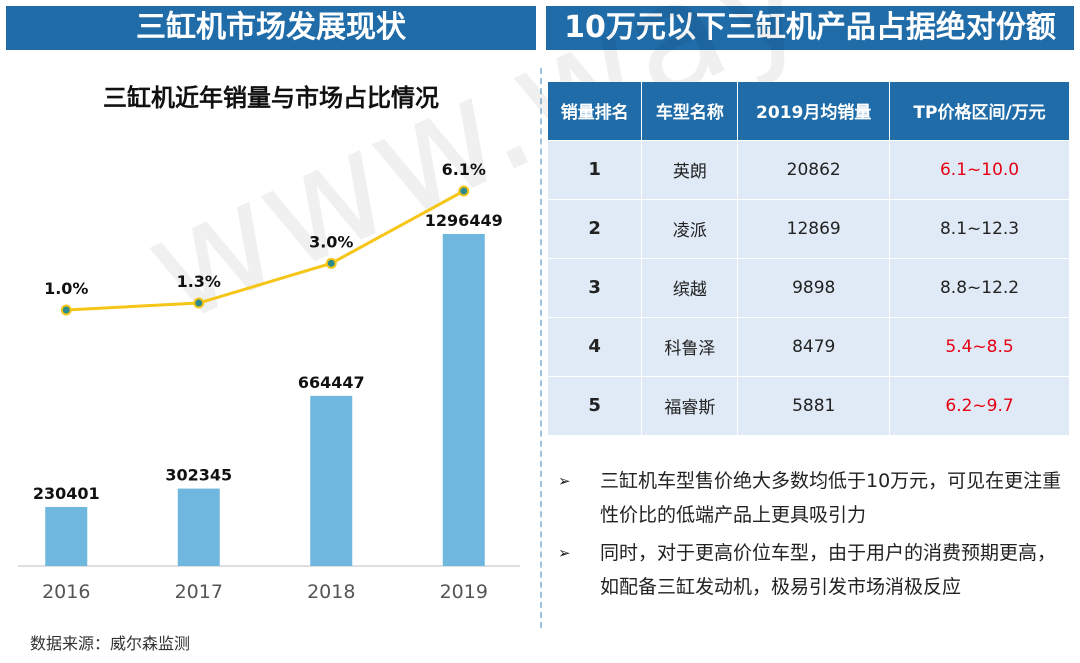  What do you see at coordinates (814, 111) in the screenshot?
I see `header-sales: 2019月均销量` at bounding box center [814, 111].